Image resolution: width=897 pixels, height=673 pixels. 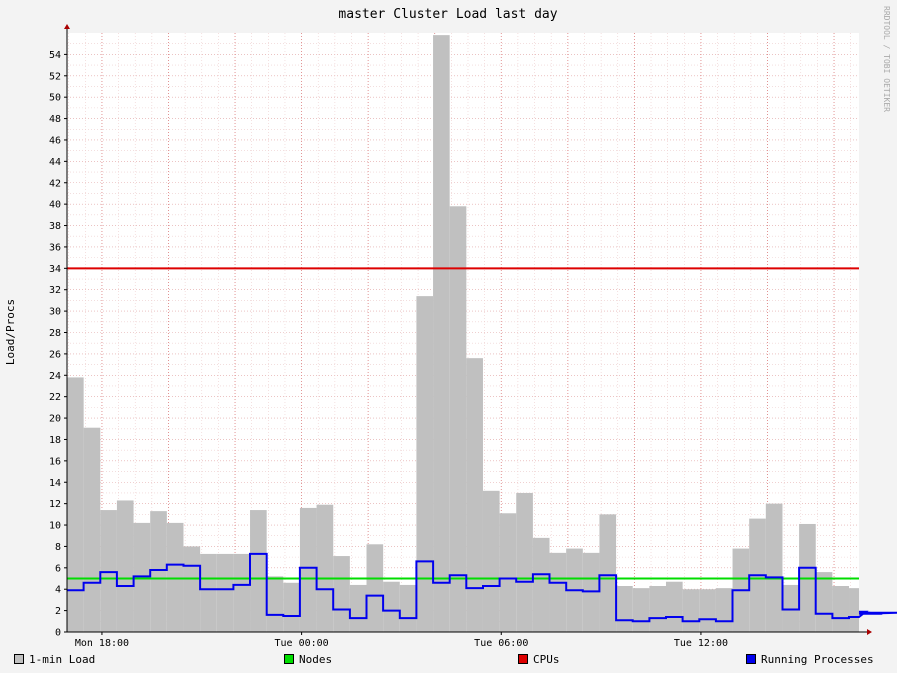 What do you see at coordinates (58, 547) in the screenshot?
I see `y-tick-label: 8` at bounding box center [58, 547].